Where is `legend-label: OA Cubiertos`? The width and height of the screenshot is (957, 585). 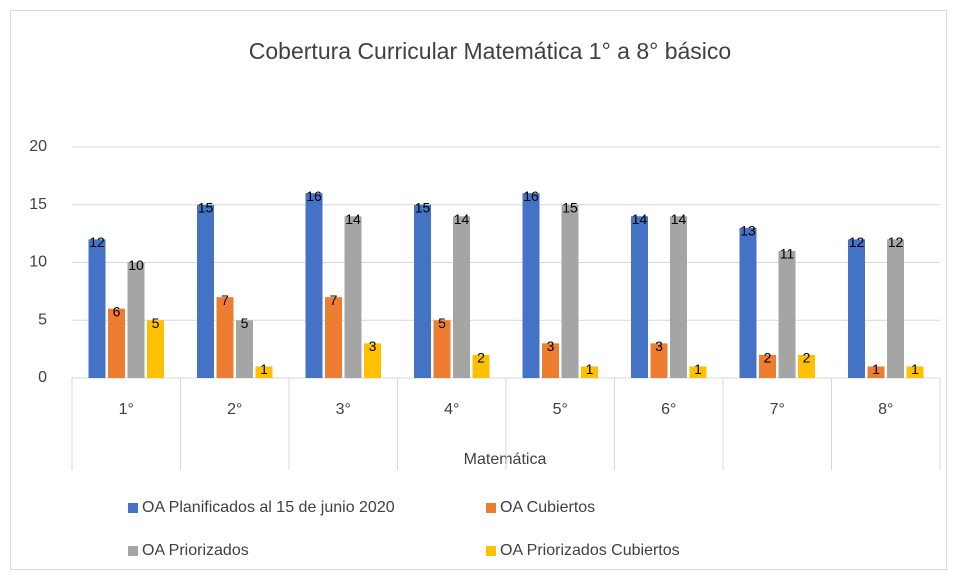 legend-label: OA Cubiertos is located at coordinates (547, 507).